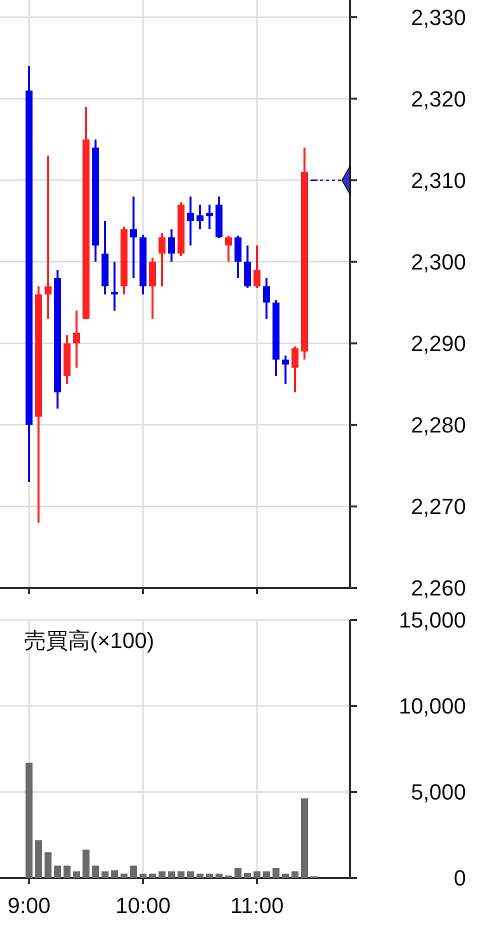  Describe the element at coordinates (438, 792) in the screenshot. I see `y-tick-label: 5,000` at that location.